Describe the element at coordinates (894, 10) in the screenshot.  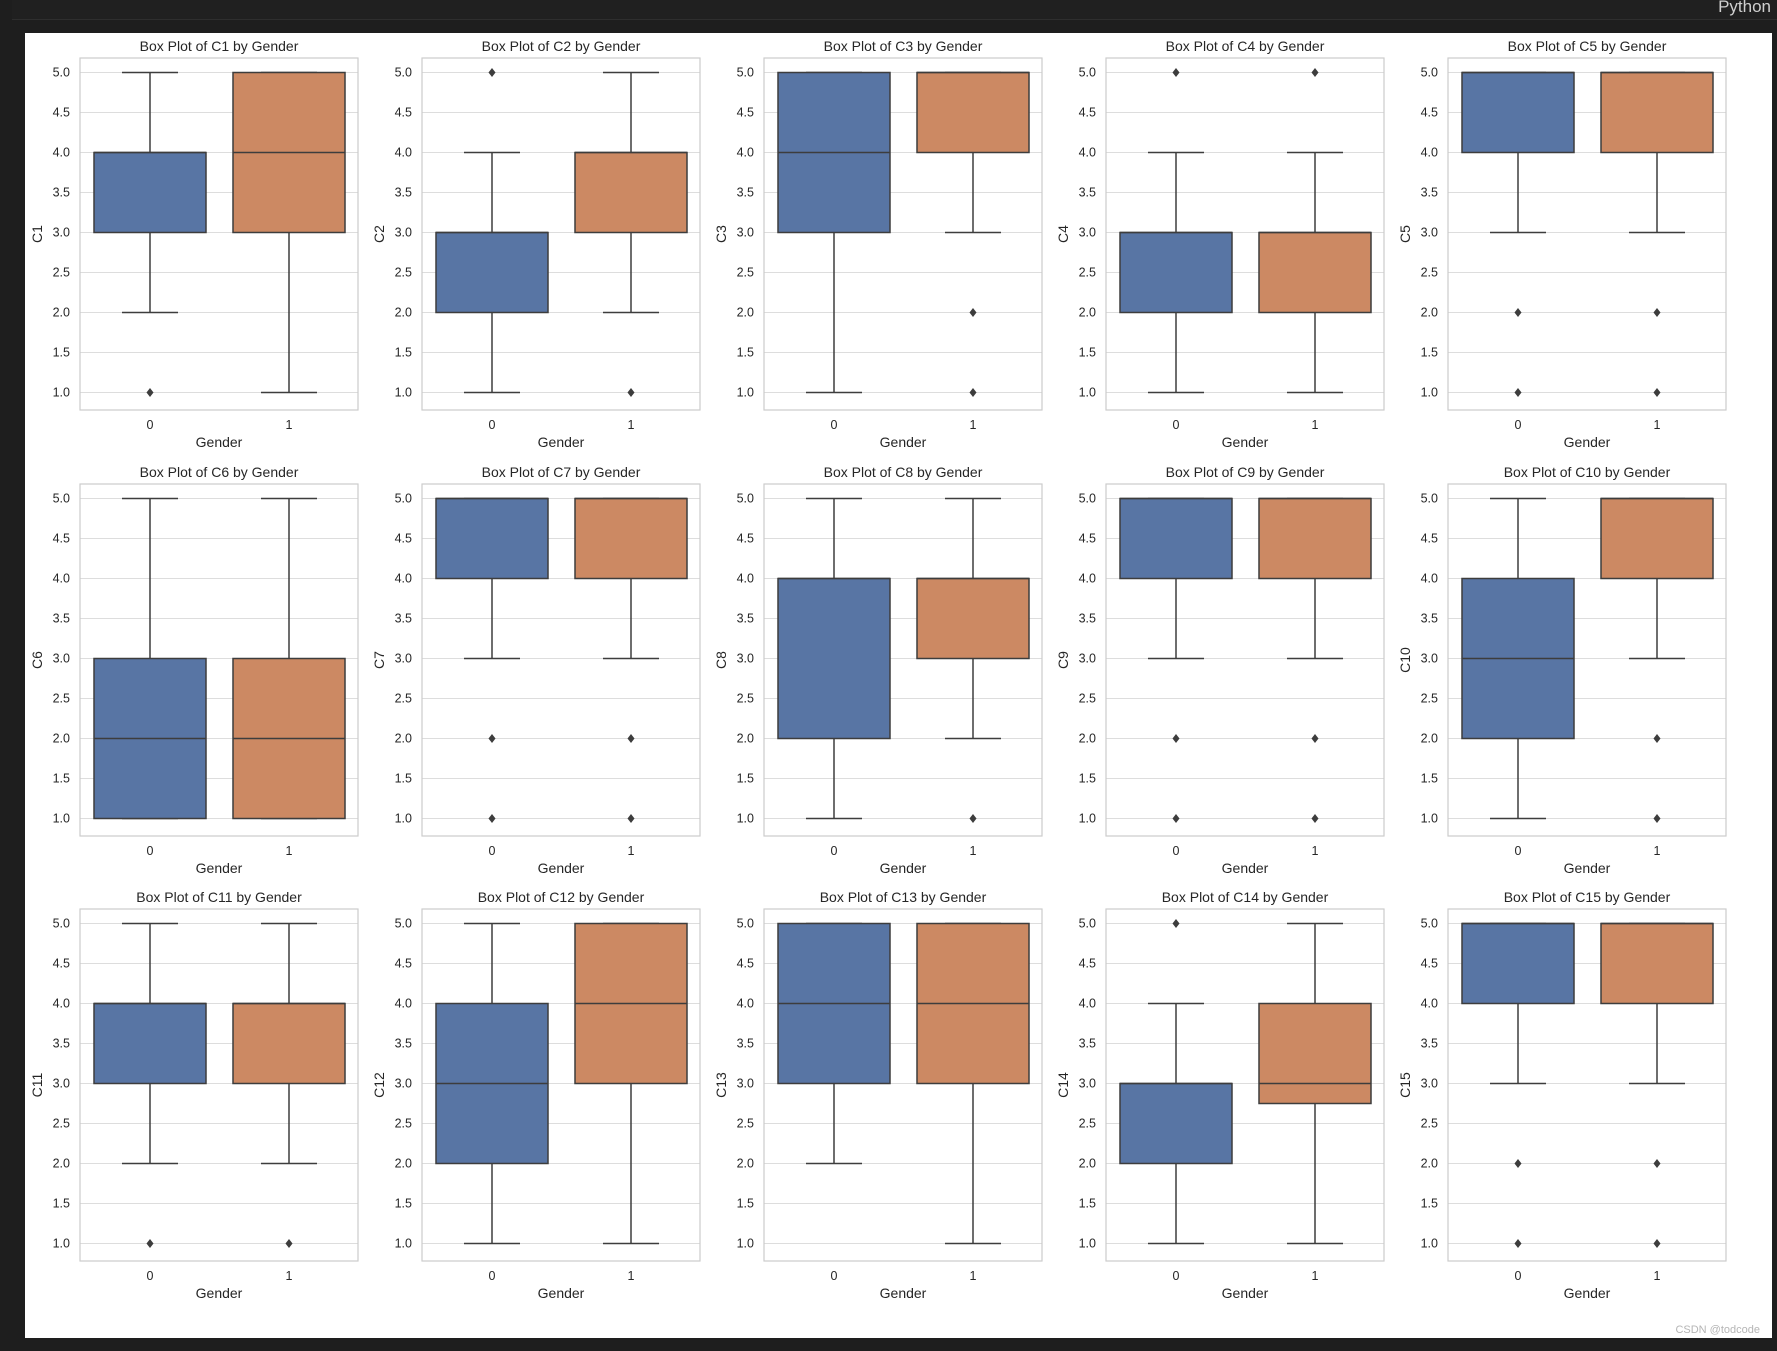
I see `notebook-cell-toolbar: Python` at that location.